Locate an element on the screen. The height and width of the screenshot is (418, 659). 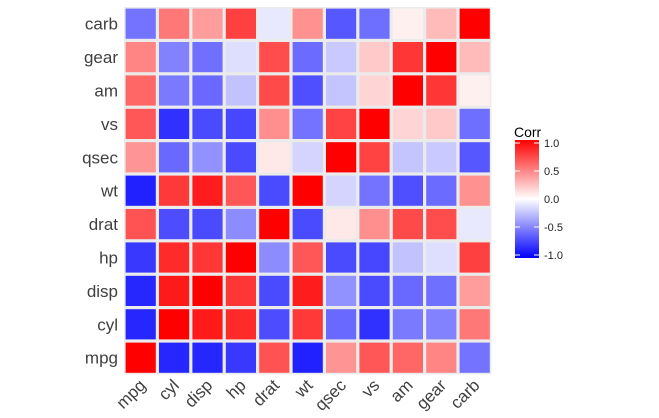
x-tick-label-vs: vs is located at coordinates (370, 388).